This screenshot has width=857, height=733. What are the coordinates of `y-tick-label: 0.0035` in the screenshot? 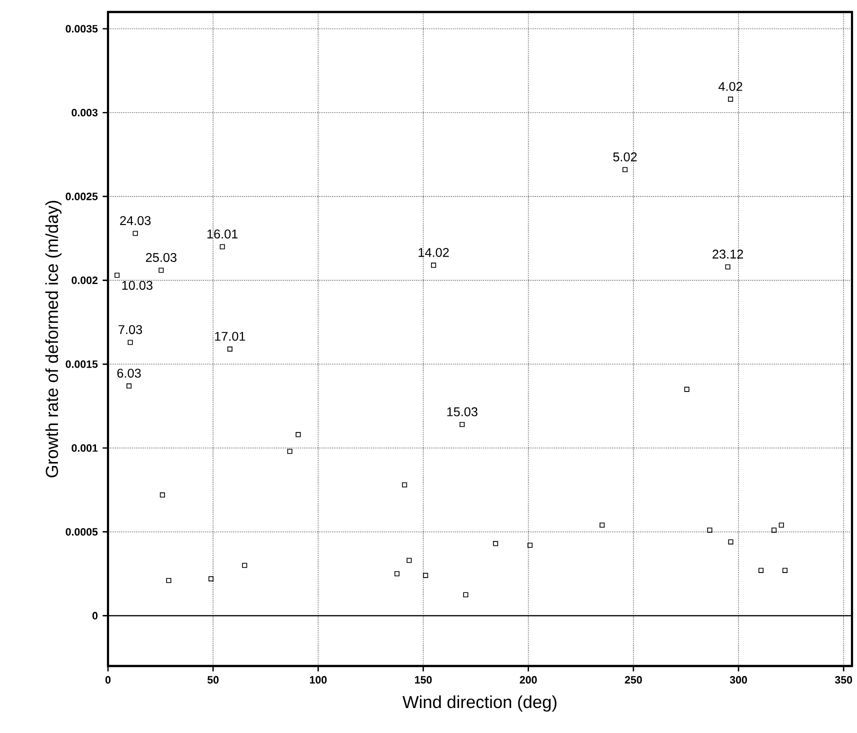 It's located at (82, 28).